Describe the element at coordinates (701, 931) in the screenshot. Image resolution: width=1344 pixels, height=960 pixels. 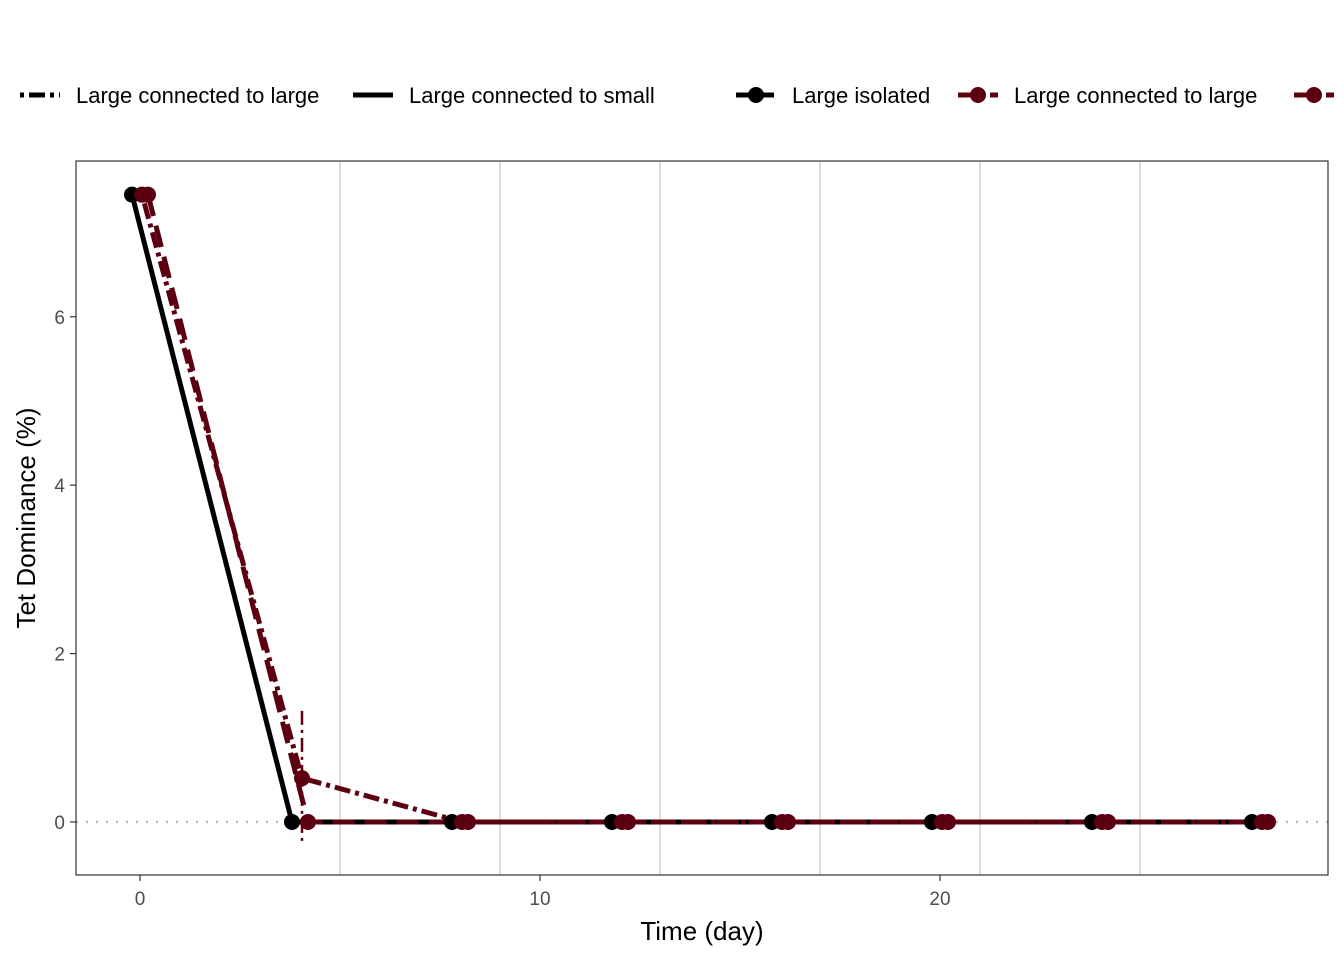
I see `x-axis-title: Time (day)` at that location.